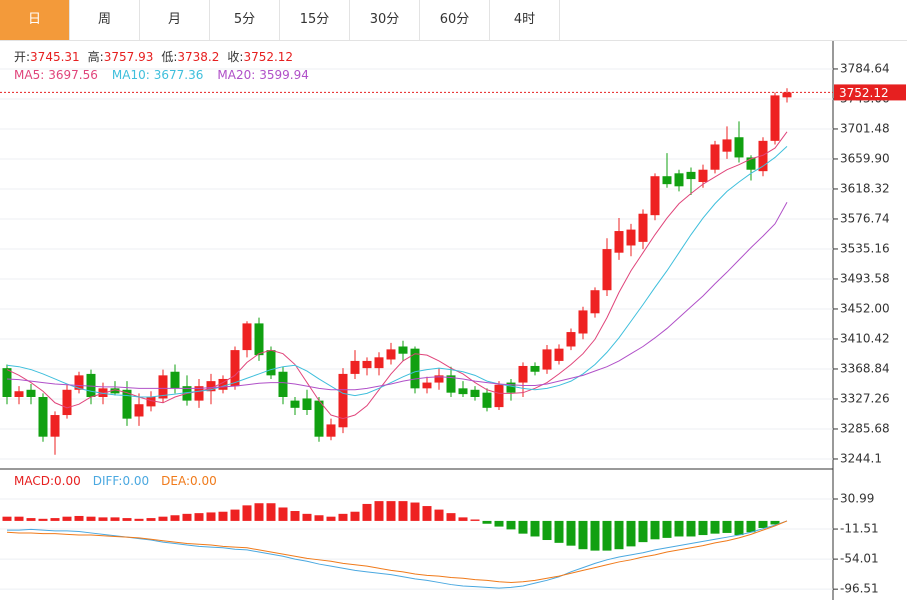 The height and width of the screenshot is (600, 907). What do you see at coordinates (859, 589) in the screenshot?
I see `y-tick-label: -96.51` at bounding box center [859, 589].